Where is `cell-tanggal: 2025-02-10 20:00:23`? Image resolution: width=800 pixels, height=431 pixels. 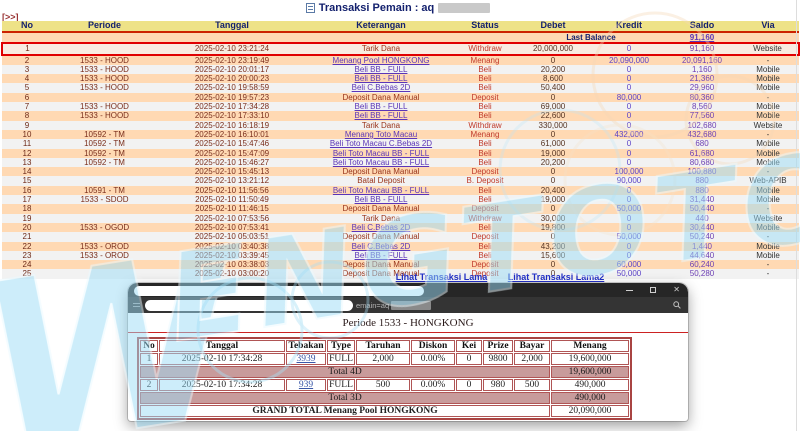
cell-tanggal: 2025-02-10 20:00:23 is located at coordinates (232, 79).